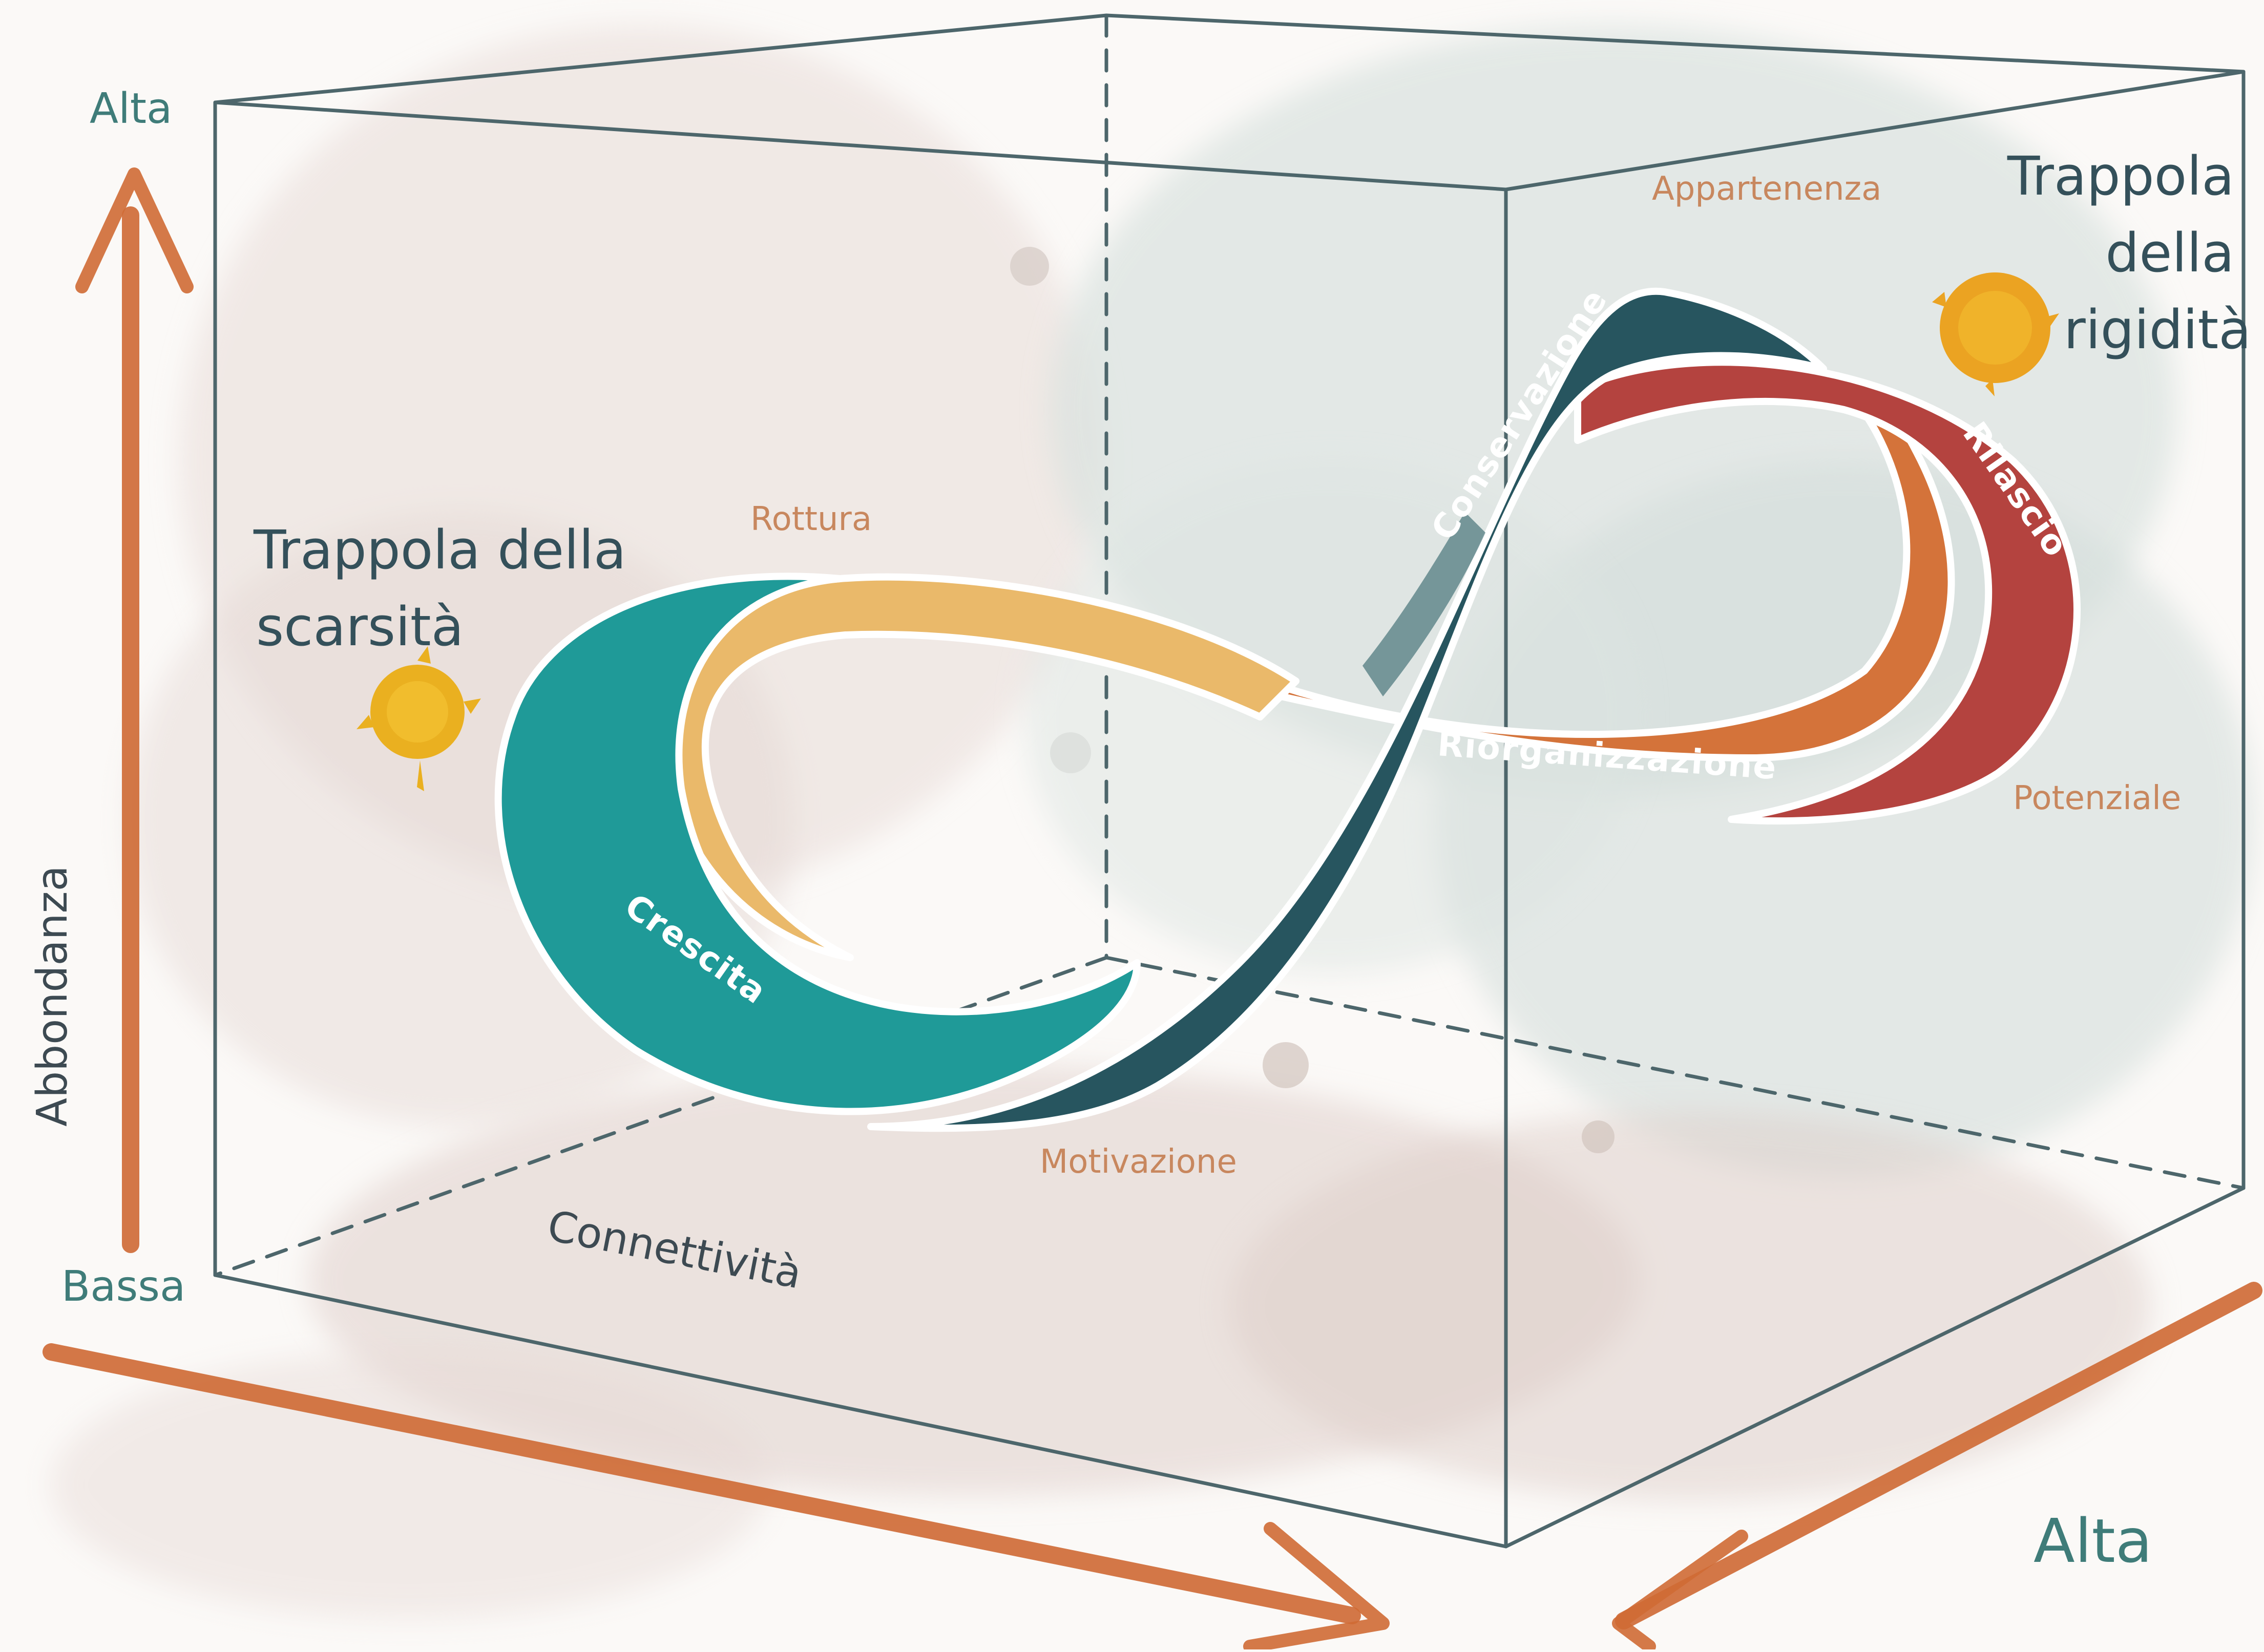  Describe the element at coordinates (52, 996) in the screenshot. I see `abundance-axis-title: Abbondanza` at that location.